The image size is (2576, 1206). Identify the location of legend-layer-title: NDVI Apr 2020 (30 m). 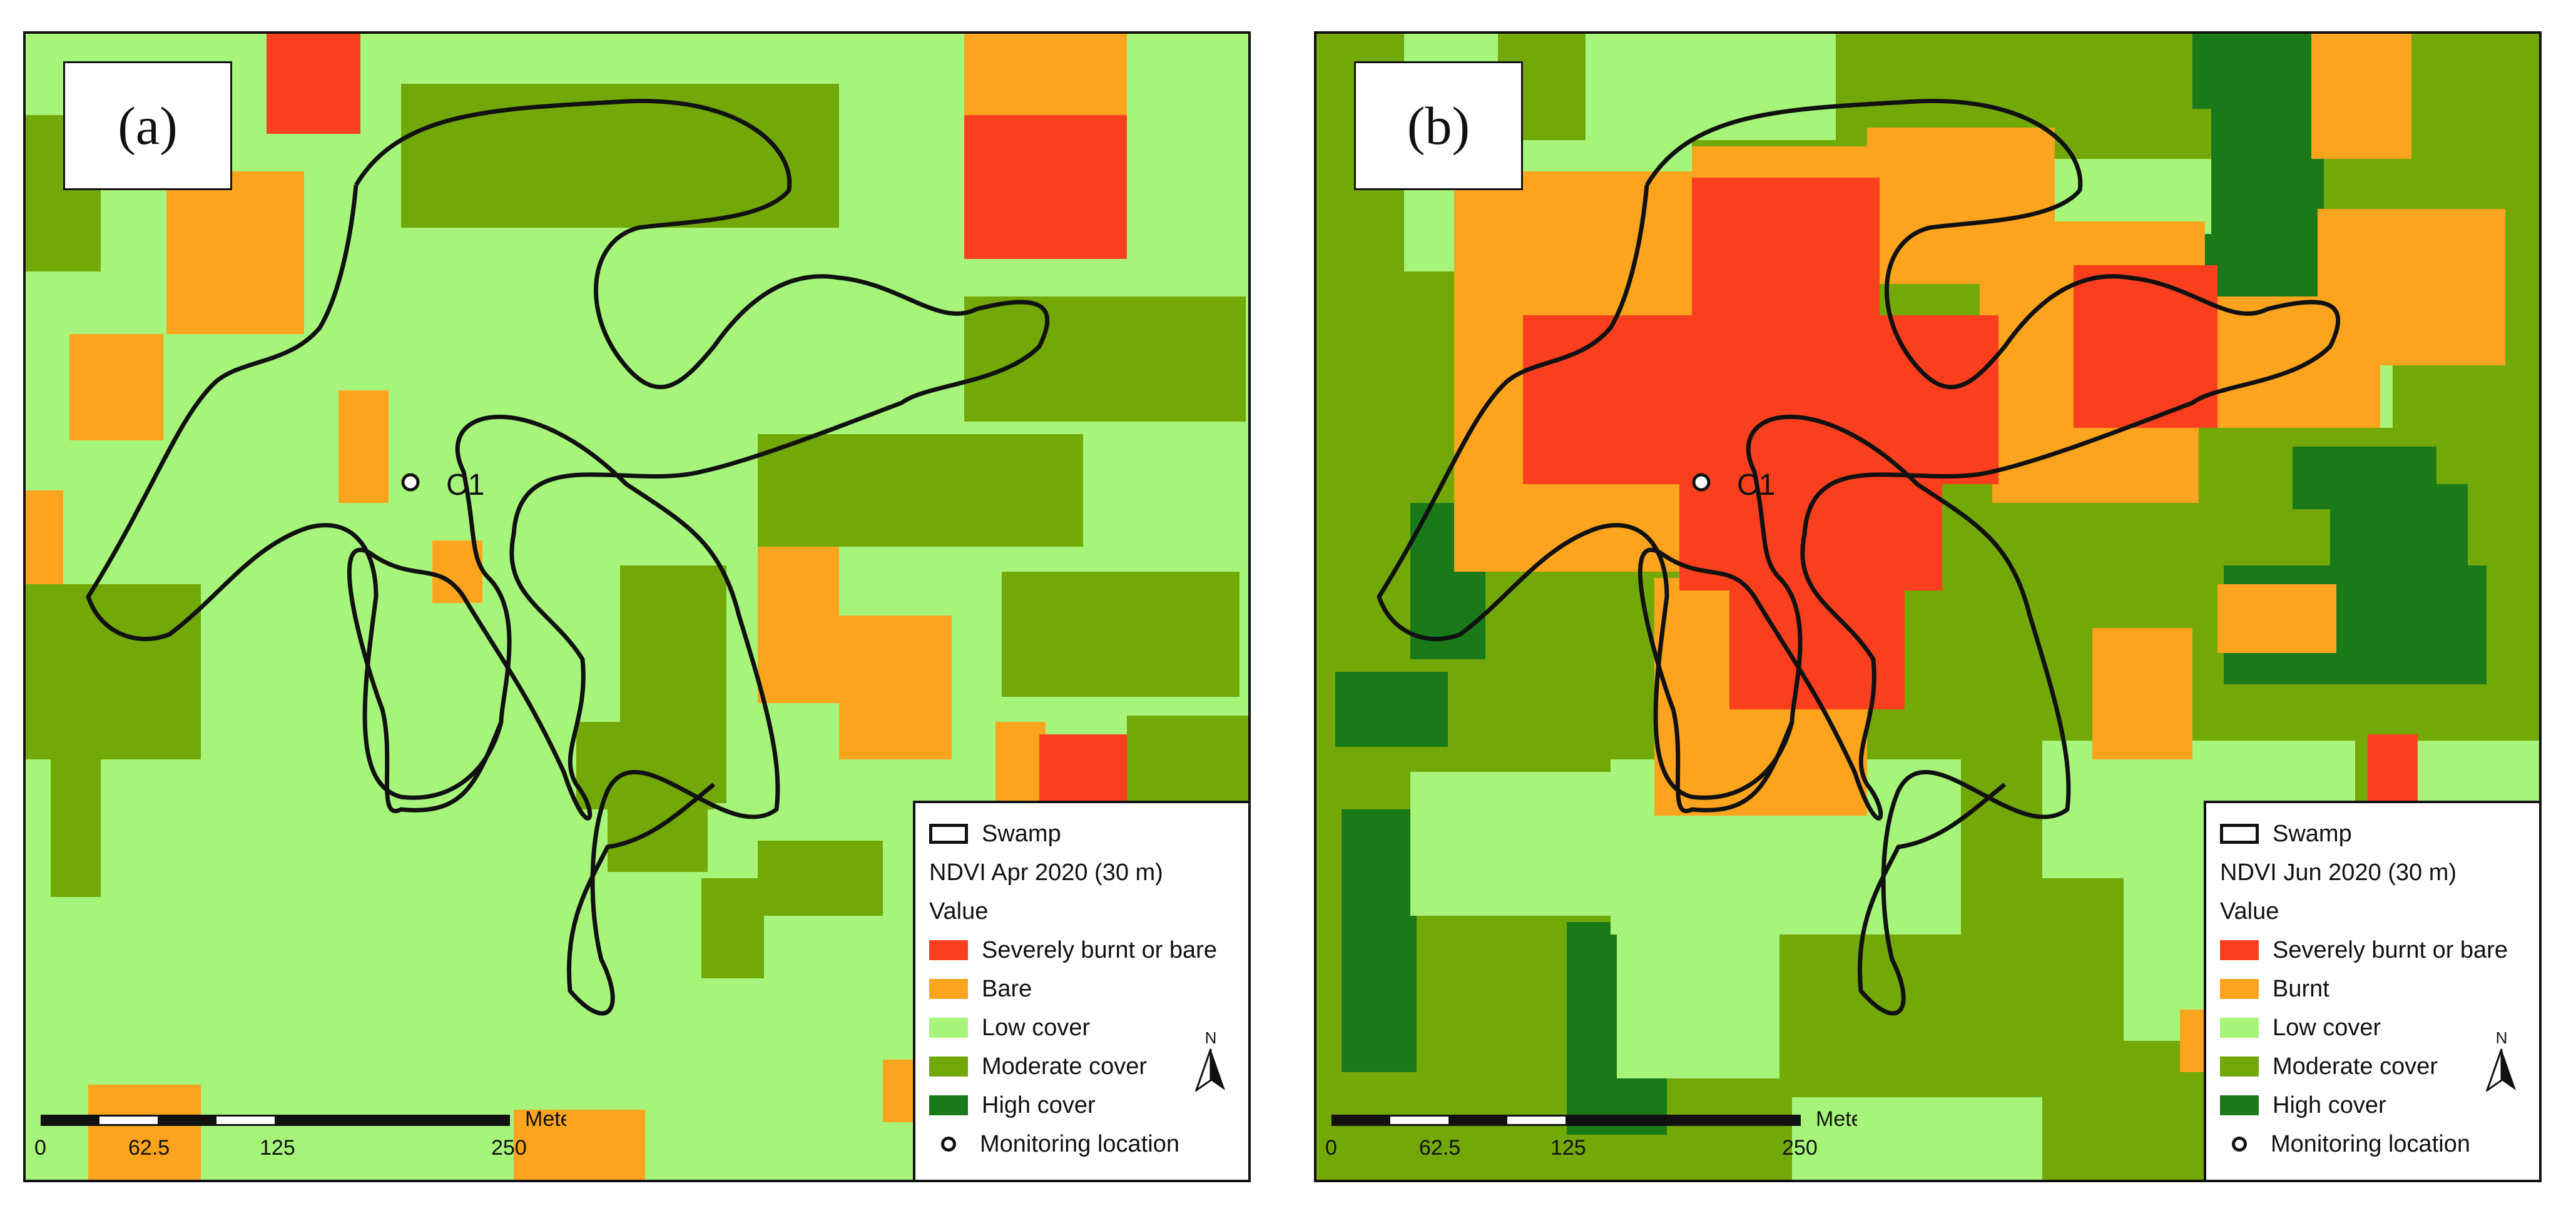
(1088, 872).